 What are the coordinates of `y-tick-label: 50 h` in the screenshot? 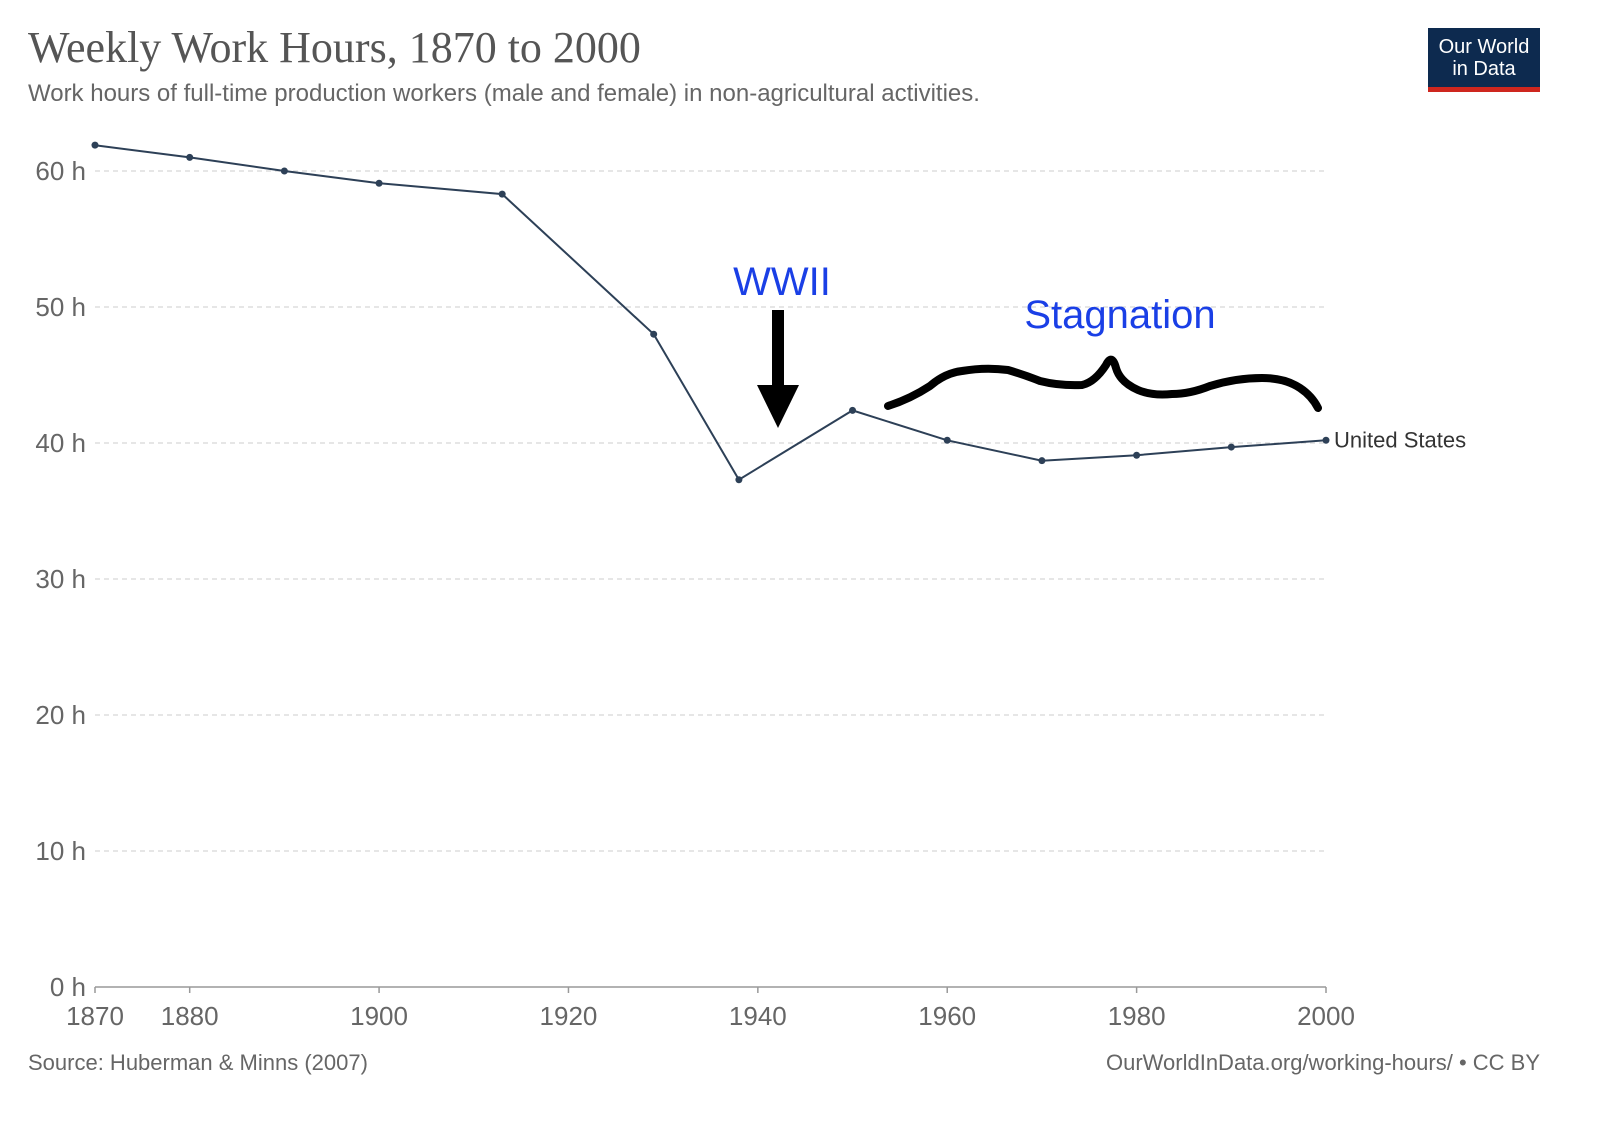 It's located at (60, 307).